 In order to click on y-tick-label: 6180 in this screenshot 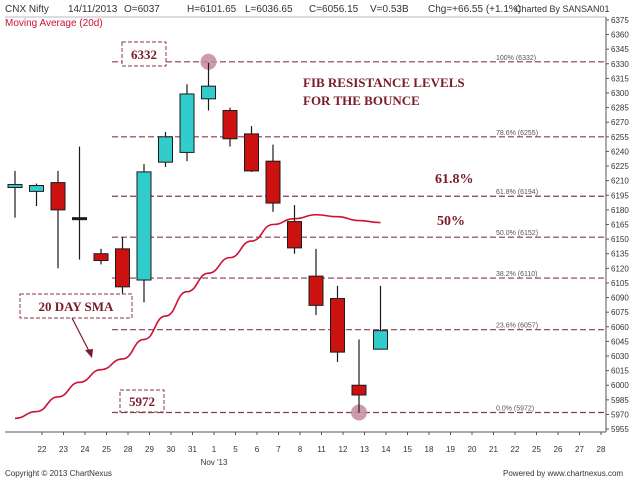, I will do `click(620, 210)`.